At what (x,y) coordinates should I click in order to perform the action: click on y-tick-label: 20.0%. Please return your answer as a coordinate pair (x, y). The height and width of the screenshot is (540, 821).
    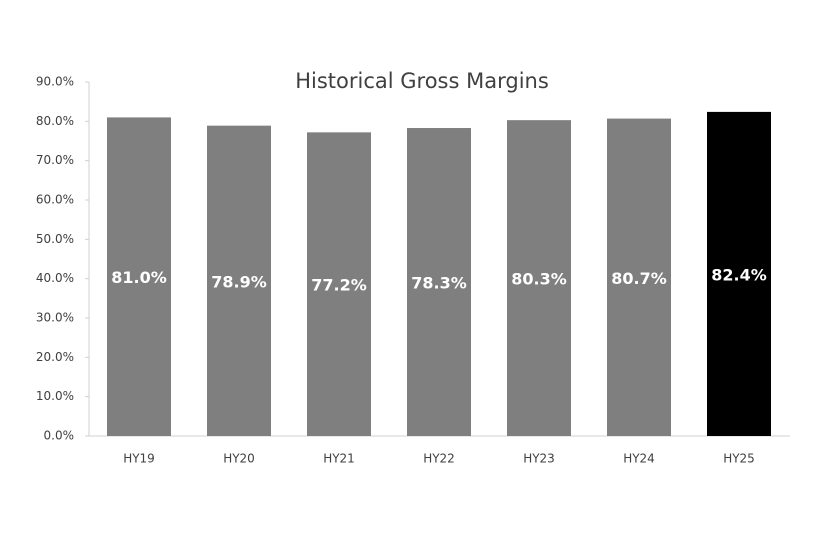
    Looking at the image, I should click on (55, 357).